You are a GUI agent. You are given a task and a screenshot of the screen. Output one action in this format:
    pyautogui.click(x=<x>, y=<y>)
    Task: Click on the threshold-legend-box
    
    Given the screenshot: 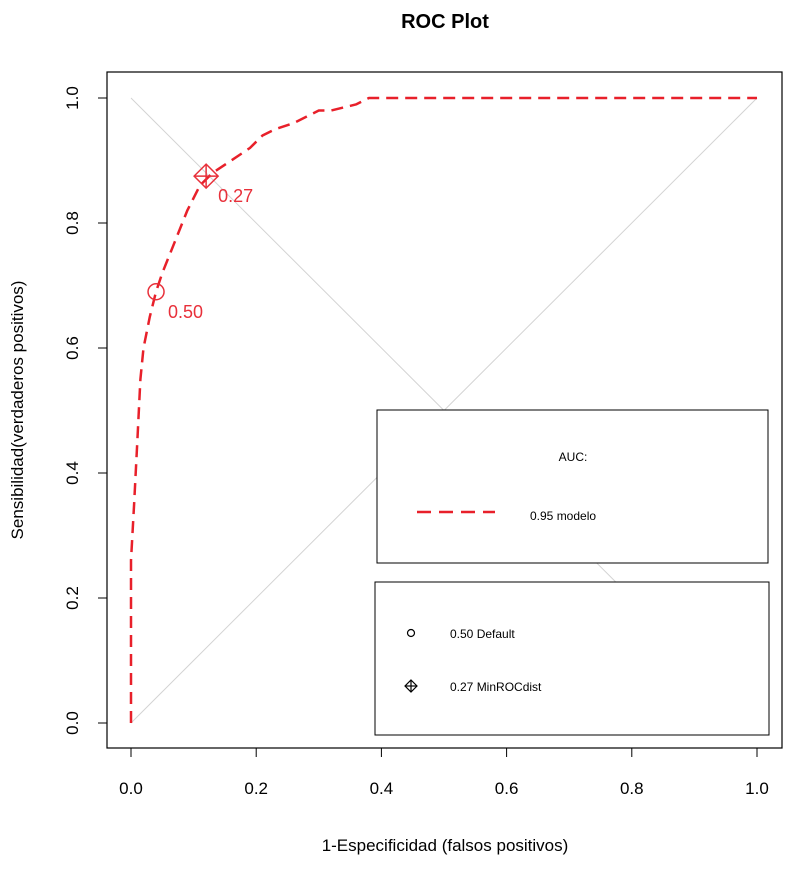 What is the action you would take?
    pyautogui.click(x=572, y=658)
    